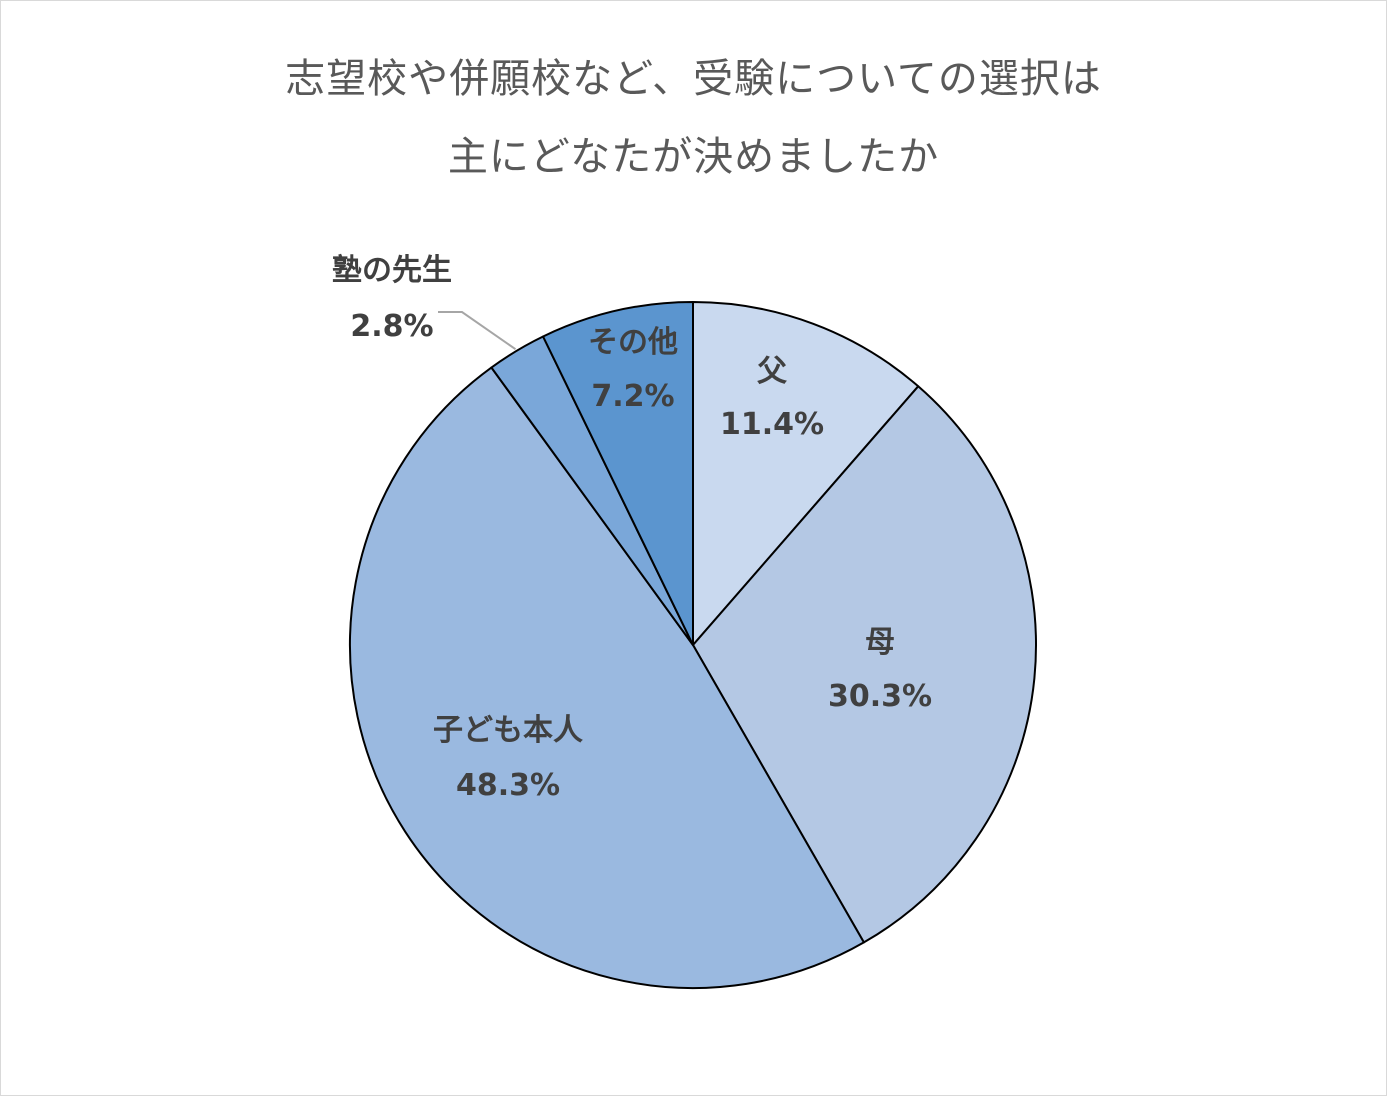  I want to click on slice-category-label-5: その他, so click(633, 342).